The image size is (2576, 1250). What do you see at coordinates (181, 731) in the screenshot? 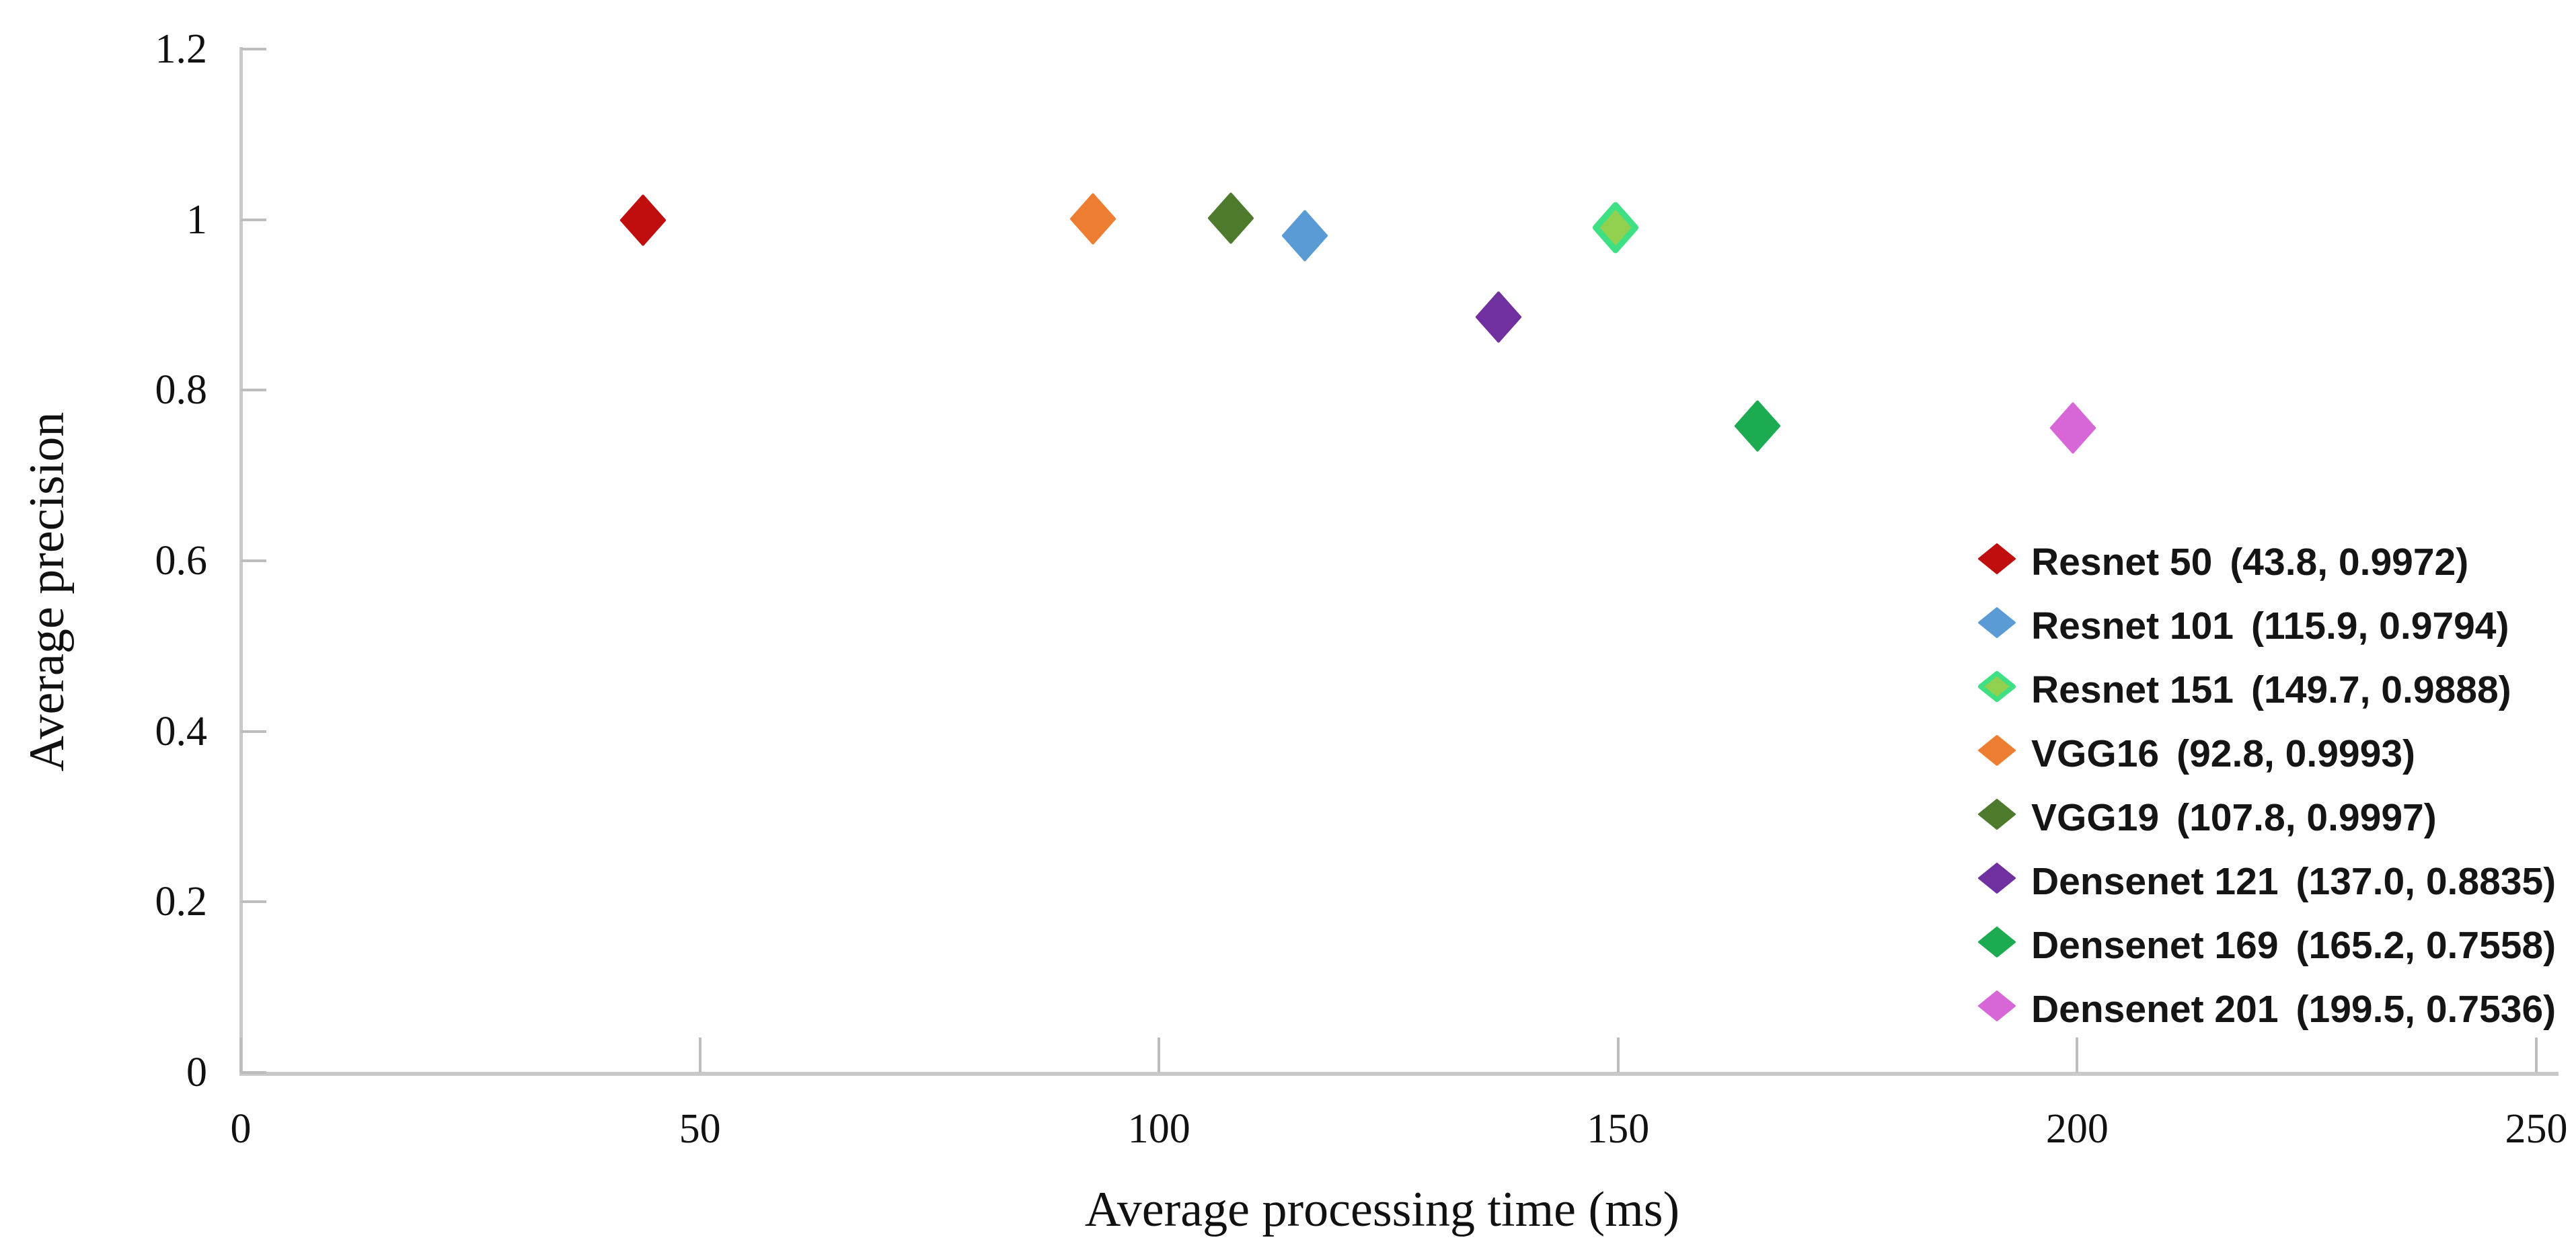
I see `y-tick-label: 0.4` at bounding box center [181, 731].